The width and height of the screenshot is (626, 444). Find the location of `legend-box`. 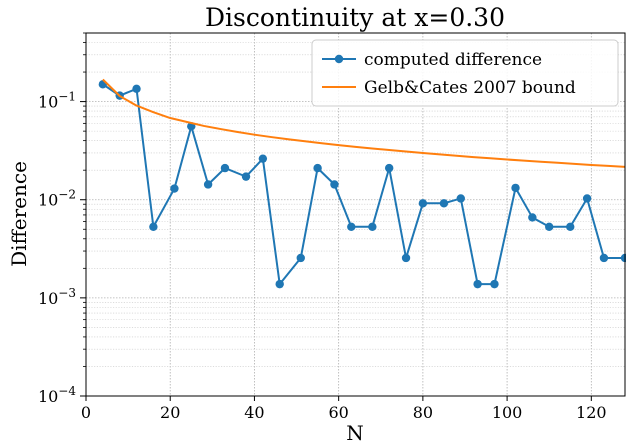

legend-box is located at coordinates (465, 73).